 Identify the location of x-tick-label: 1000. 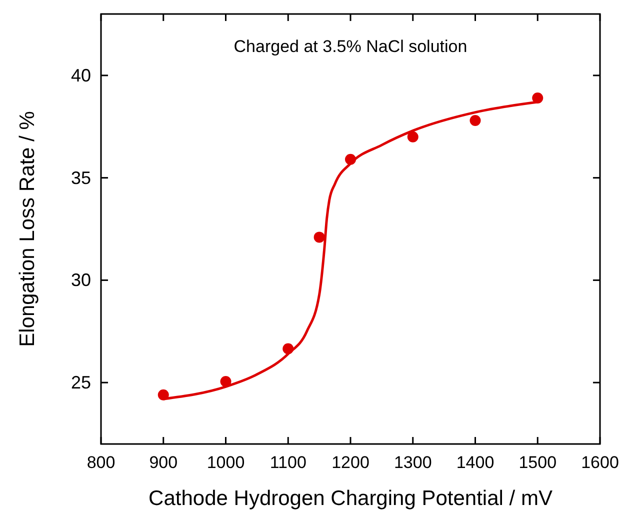
(225, 462).